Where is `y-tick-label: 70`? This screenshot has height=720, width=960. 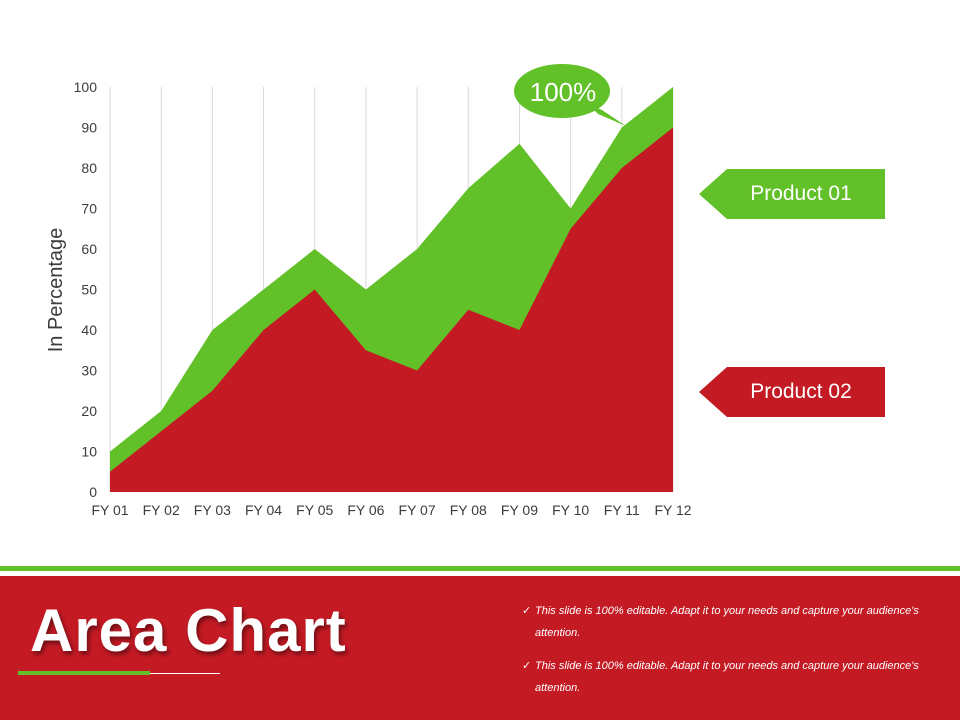
y-tick-label: 70 is located at coordinates (89, 209).